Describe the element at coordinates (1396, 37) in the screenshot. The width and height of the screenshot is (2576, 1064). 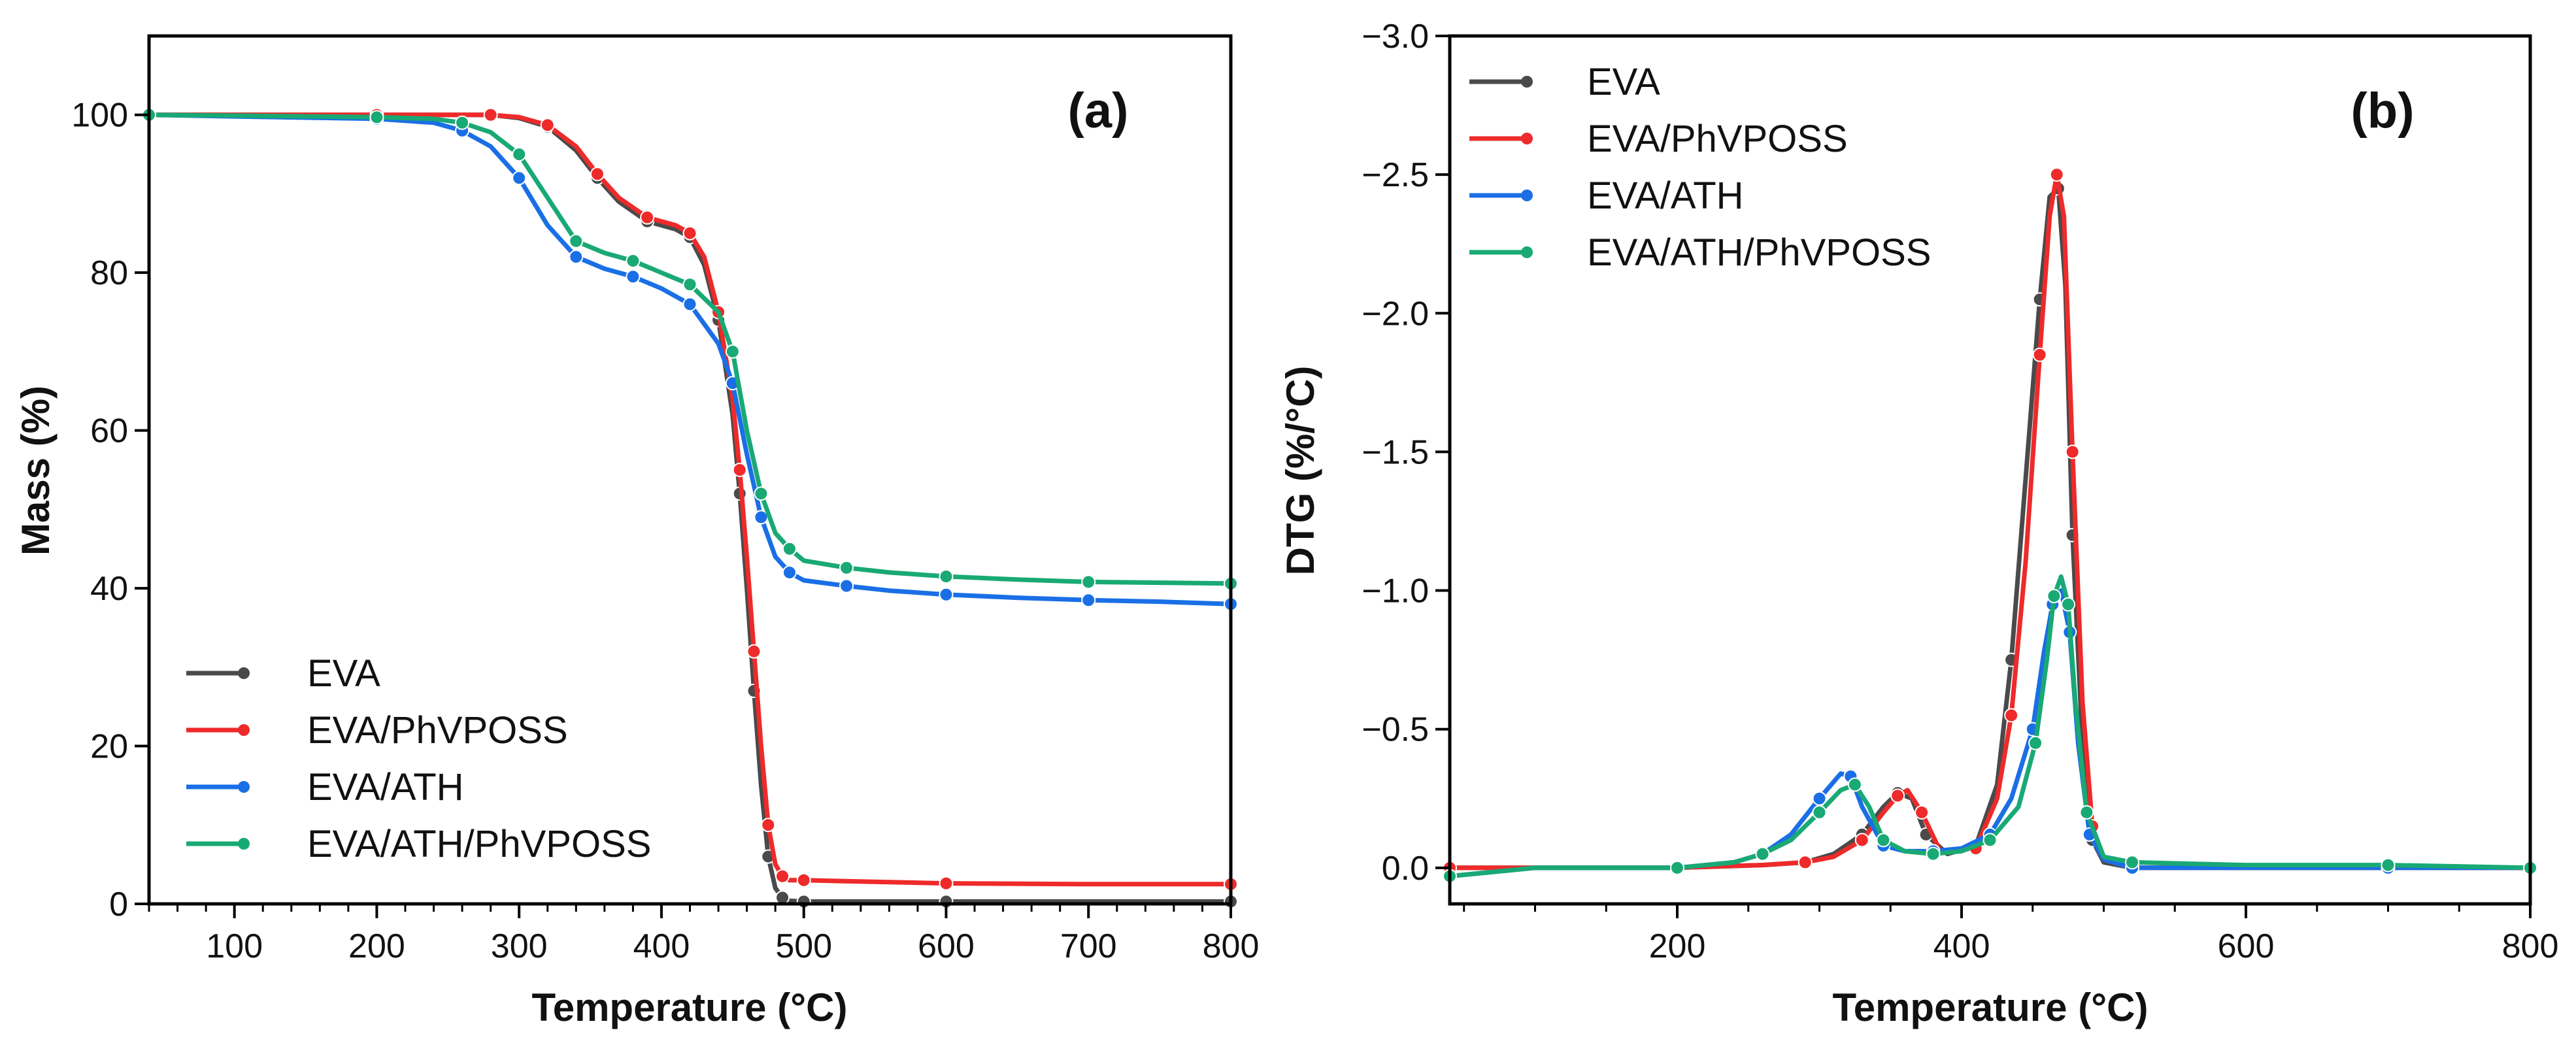
I see `panel-b-y-tick-label-6: −3.0` at that location.